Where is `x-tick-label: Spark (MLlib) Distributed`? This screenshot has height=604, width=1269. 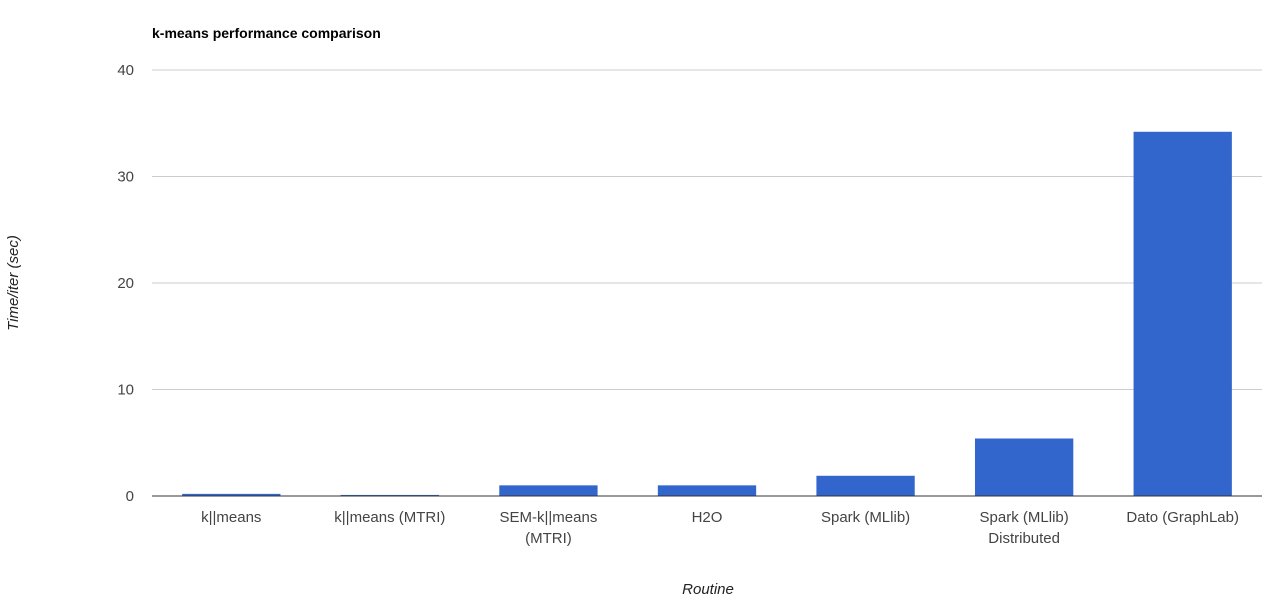 x-tick-label: Spark (MLlib) Distributed is located at coordinates (1024, 528).